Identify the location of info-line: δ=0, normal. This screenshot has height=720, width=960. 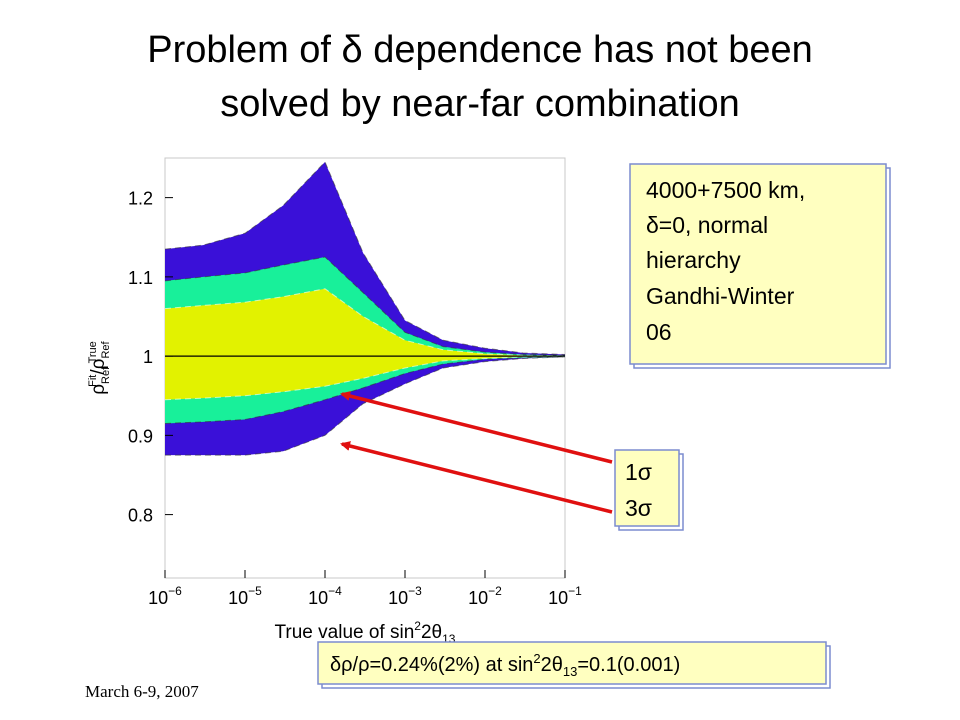
(707, 225).